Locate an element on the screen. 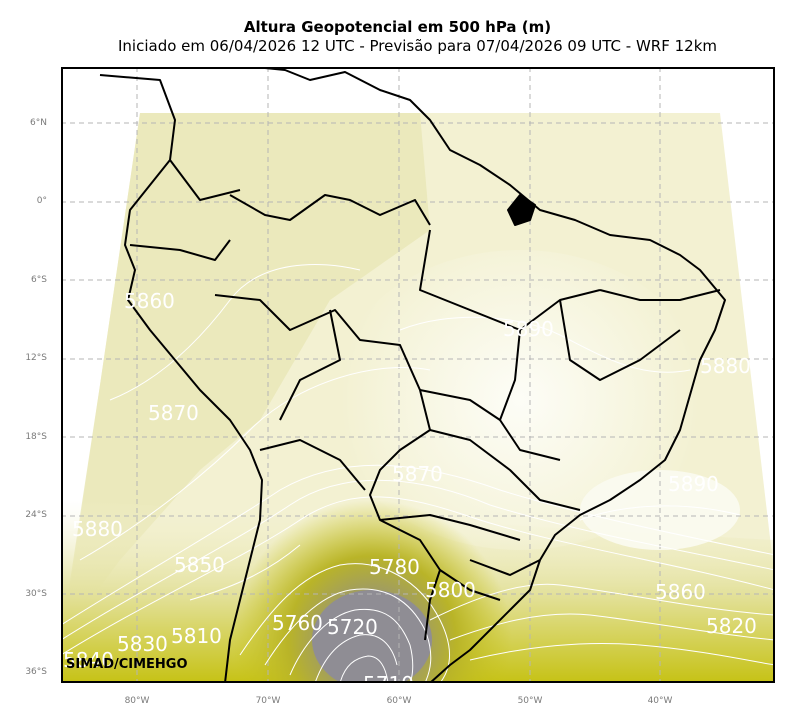 Image resolution: width=795 pixels, height=727 pixels. credit-label: SIMAD/CIMEHGO is located at coordinates (127, 664).